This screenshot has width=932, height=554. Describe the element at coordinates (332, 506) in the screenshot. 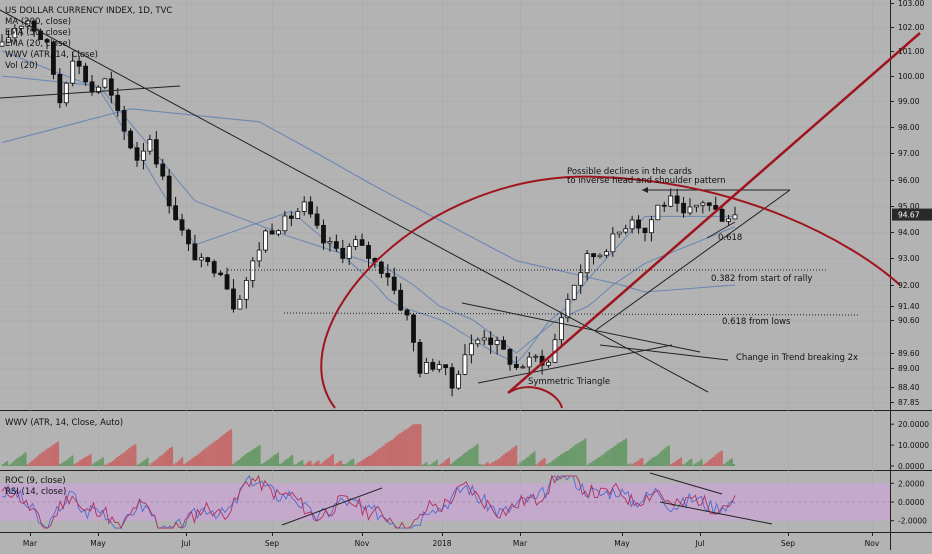

I see `rsi-trendline` at that location.